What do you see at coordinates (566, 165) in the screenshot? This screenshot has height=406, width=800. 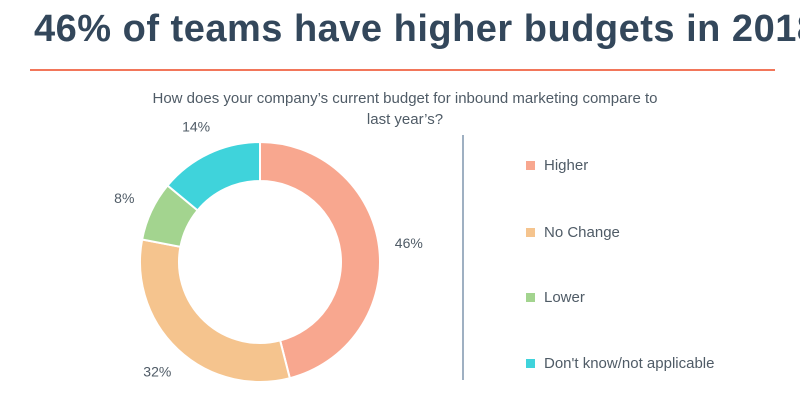 I see `legend-label-higher: Higher` at bounding box center [566, 165].